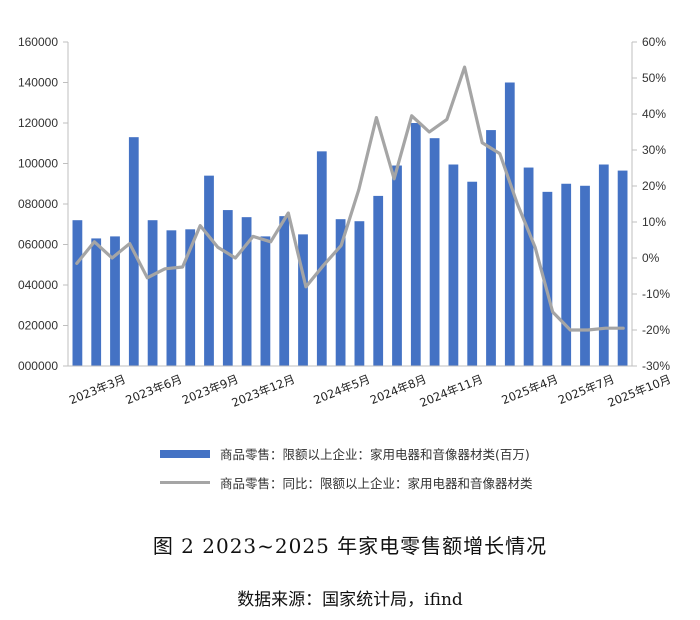 Image resolution: width=700 pixels, height=620 pixels. What do you see at coordinates (154, 389) in the screenshot?
I see `x-tick-label: 2023年6月` at bounding box center [154, 389].